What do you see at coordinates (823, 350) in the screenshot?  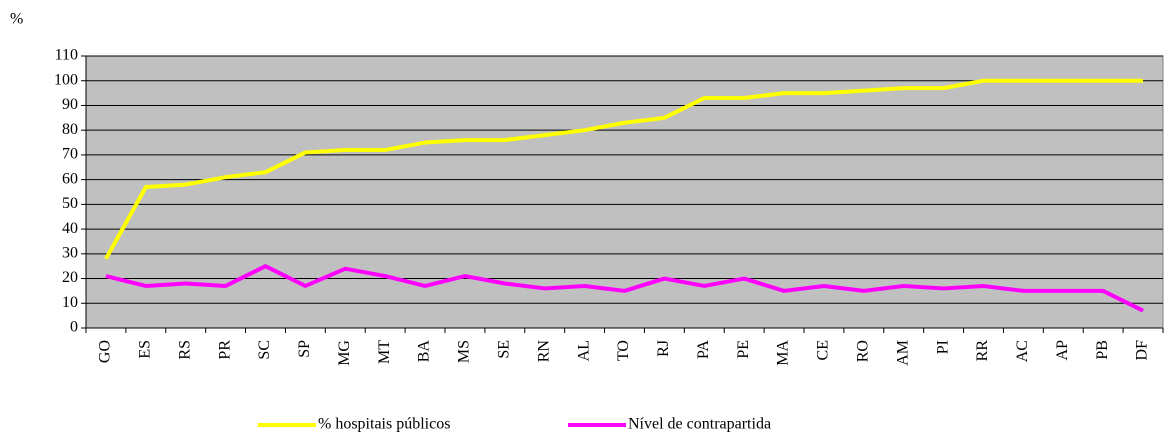 I see `x-tick-label: CE` at bounding box center [823, 350].